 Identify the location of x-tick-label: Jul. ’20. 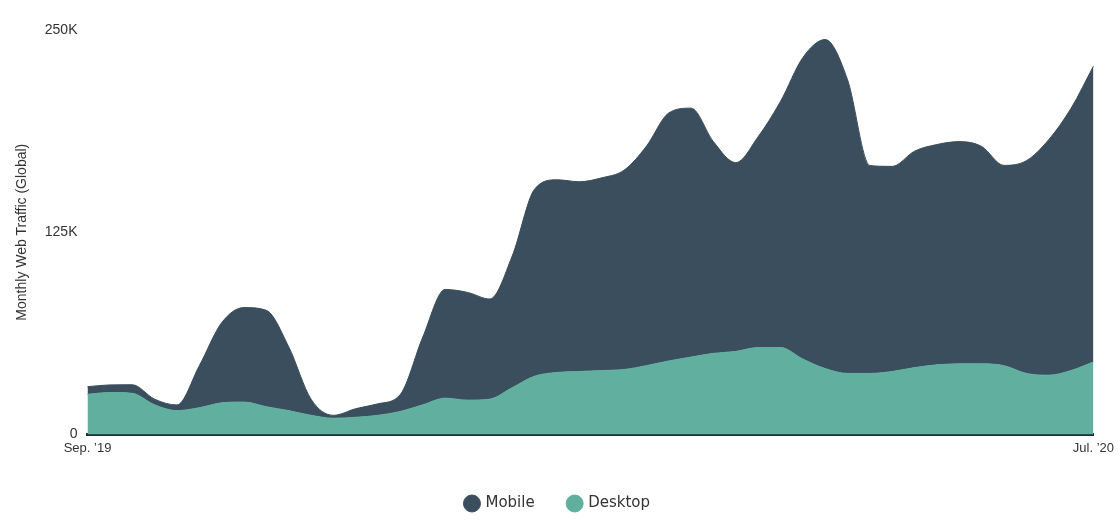
(1093, 447).